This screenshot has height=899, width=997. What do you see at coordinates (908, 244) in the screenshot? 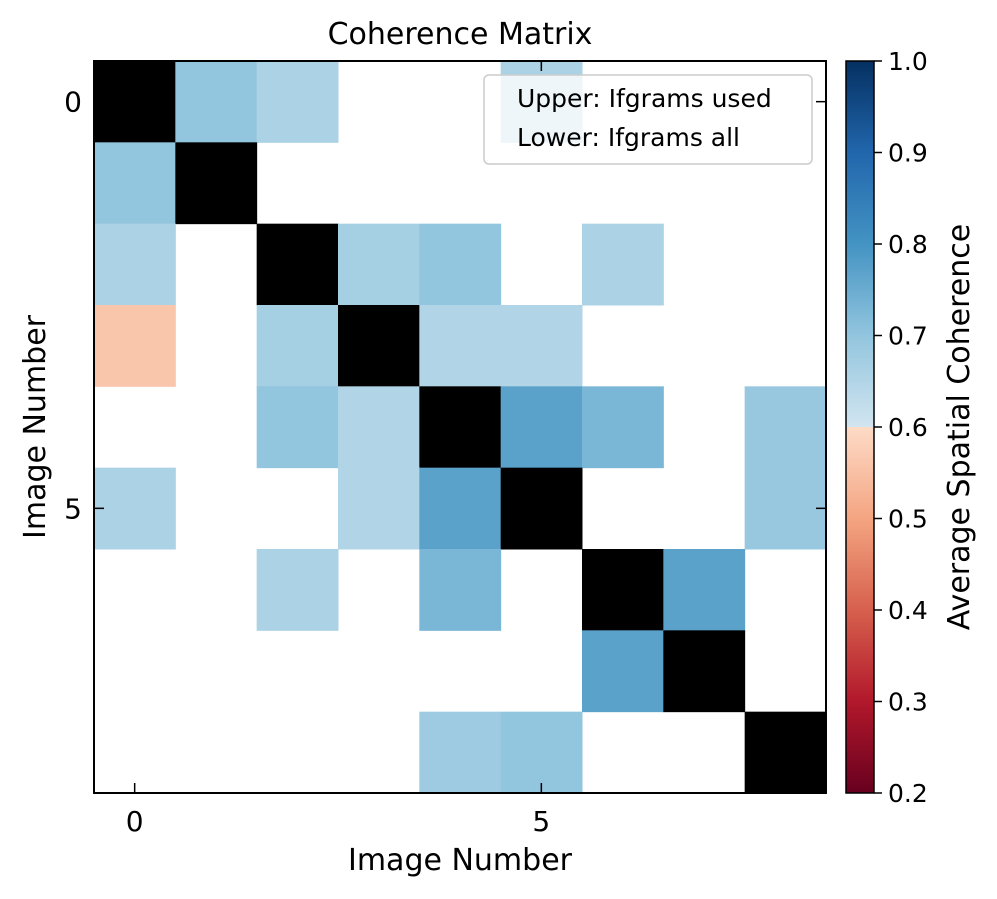
I see `colorbar-tick-label: 0.8` at bounding box center [908, 244].